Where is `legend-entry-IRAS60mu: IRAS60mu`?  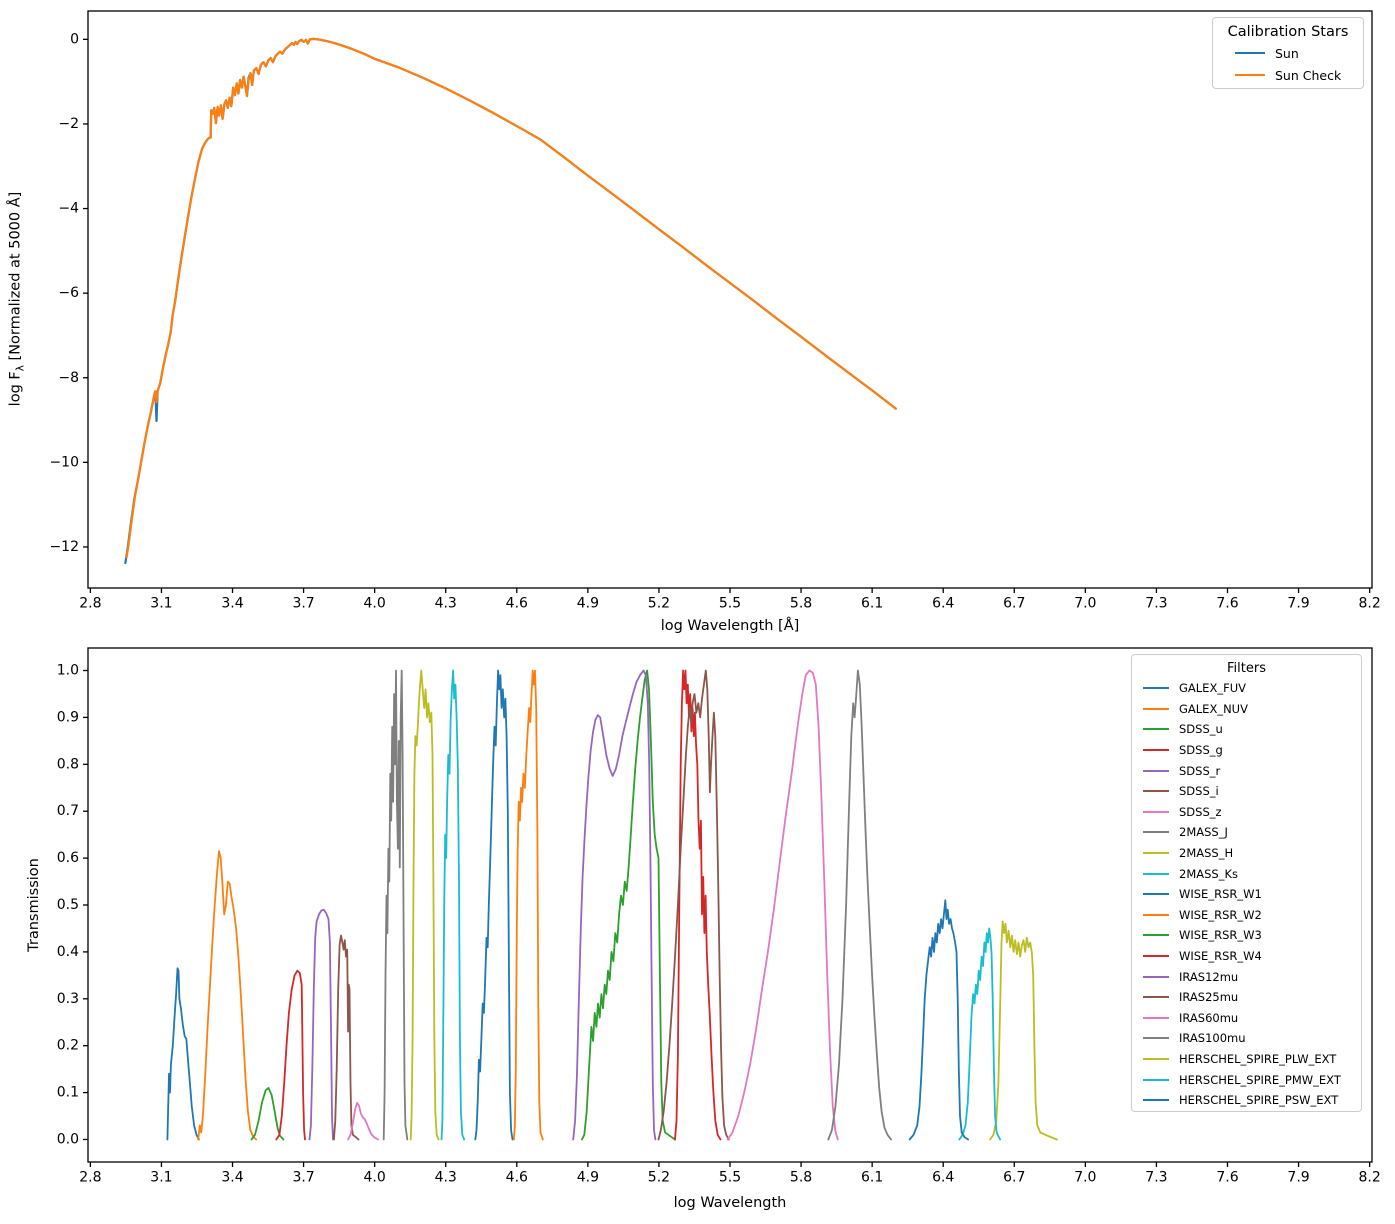 legend-entry-IRAS60mu: IRAS60mu is located at coordinates (1246, 1018).